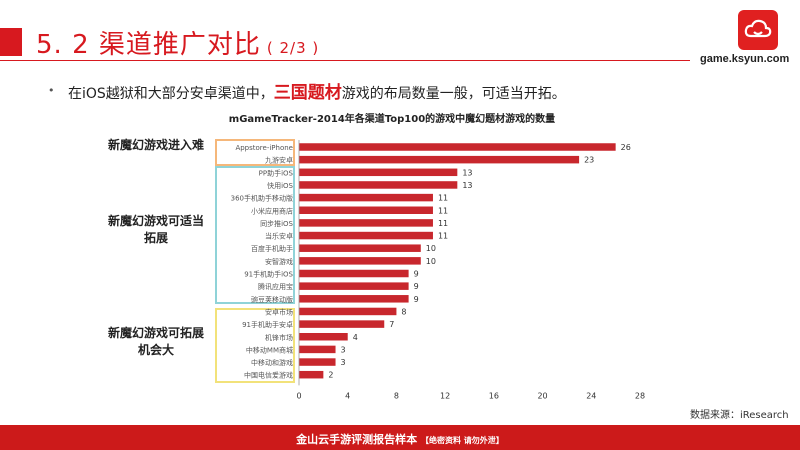 The height and width of the screenshot is (450, 800). What do you see at coordinates (640, 395) in the screenshot?
I see `x-tick-label: 28` at bounding box center [640, 395].